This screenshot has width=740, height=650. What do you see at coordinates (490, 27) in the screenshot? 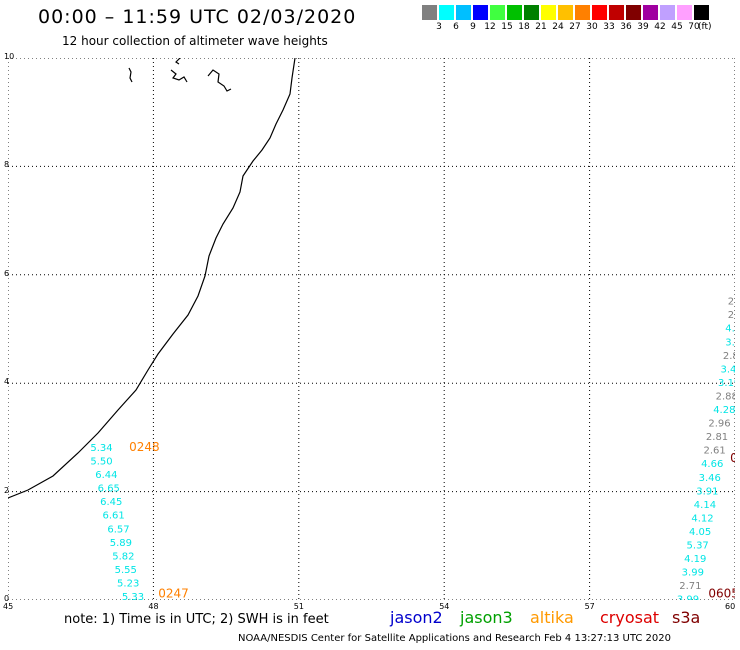
I see `legend-label: 12` at bounding box center [490, 27].